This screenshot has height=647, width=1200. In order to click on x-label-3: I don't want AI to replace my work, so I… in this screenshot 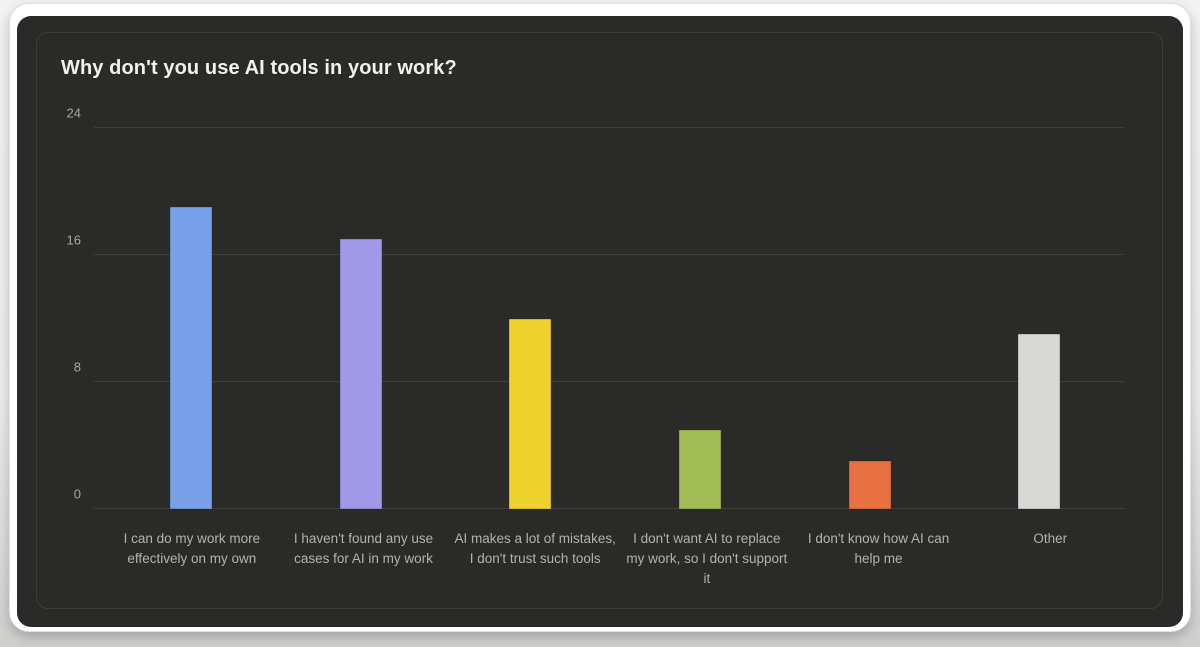, I will do `click(707, 558)`.